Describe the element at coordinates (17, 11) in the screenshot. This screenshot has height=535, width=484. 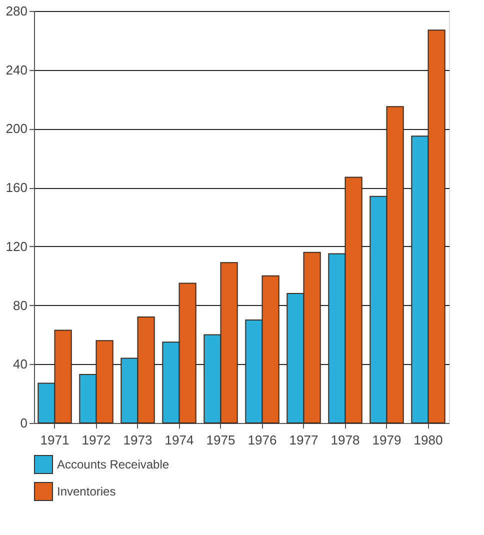
I see `y-tick-label: 280` at that location.